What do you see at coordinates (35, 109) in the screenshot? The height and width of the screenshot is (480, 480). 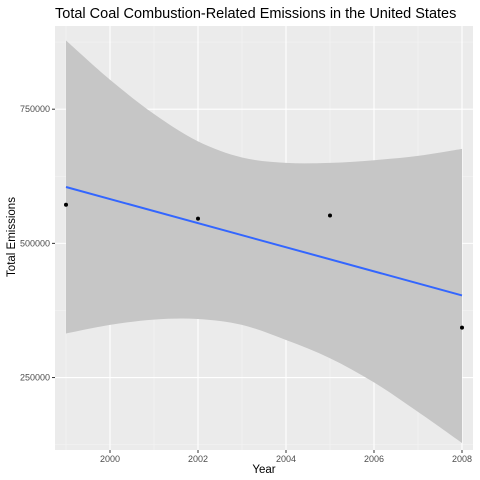 I see `y-tick-label: 750000` at bounding box center [35, 109].